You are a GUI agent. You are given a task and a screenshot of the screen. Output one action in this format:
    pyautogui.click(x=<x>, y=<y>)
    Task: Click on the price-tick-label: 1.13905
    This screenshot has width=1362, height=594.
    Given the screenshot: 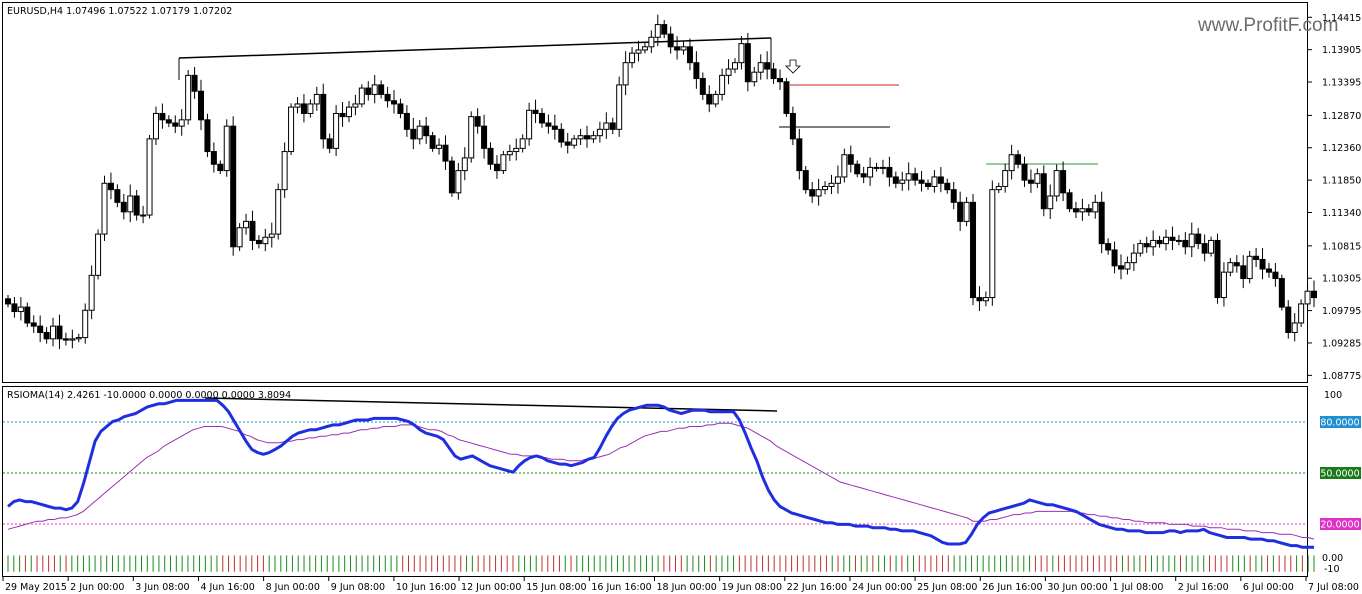 What is the action you would take?
    pyautogui.click(x=1341, y=50)
    